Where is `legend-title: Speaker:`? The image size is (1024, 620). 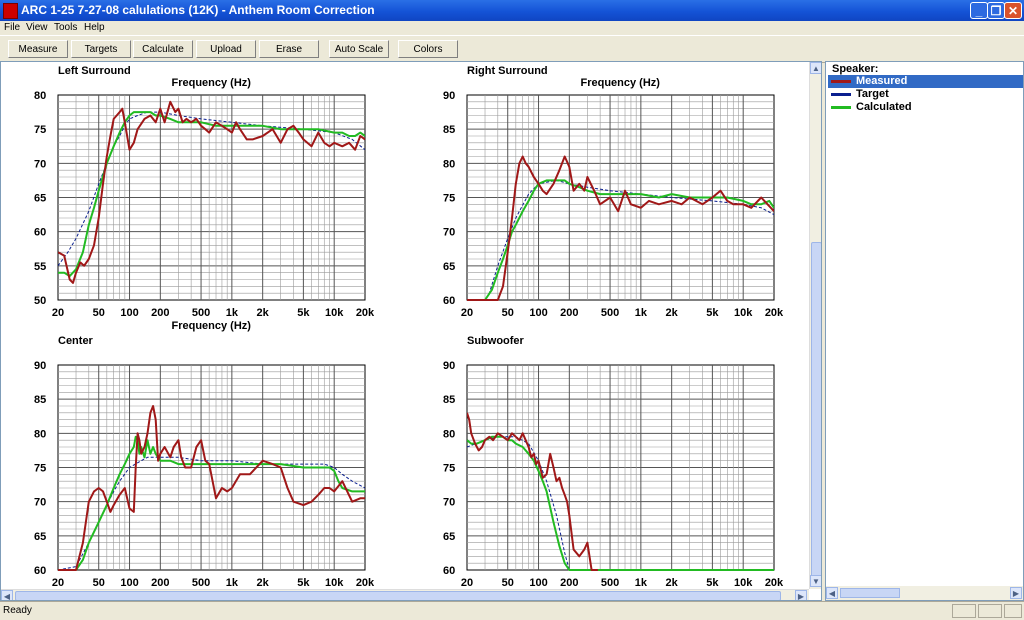
legend-title: Speaker: is located at coordinates (855, 69).